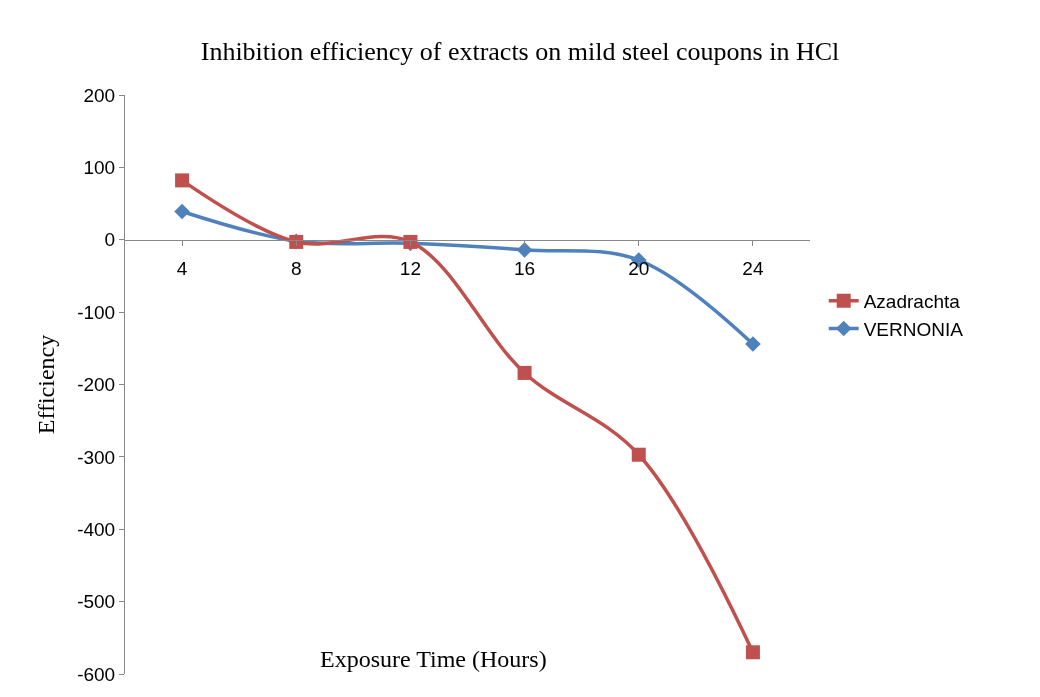 Image resolution: width=1040 pixels, height=697 pixels. What do you see at coordinates (296, 268) in the screenshot?
I see `x-tick-label: 8` at bounding box center [296, 268].